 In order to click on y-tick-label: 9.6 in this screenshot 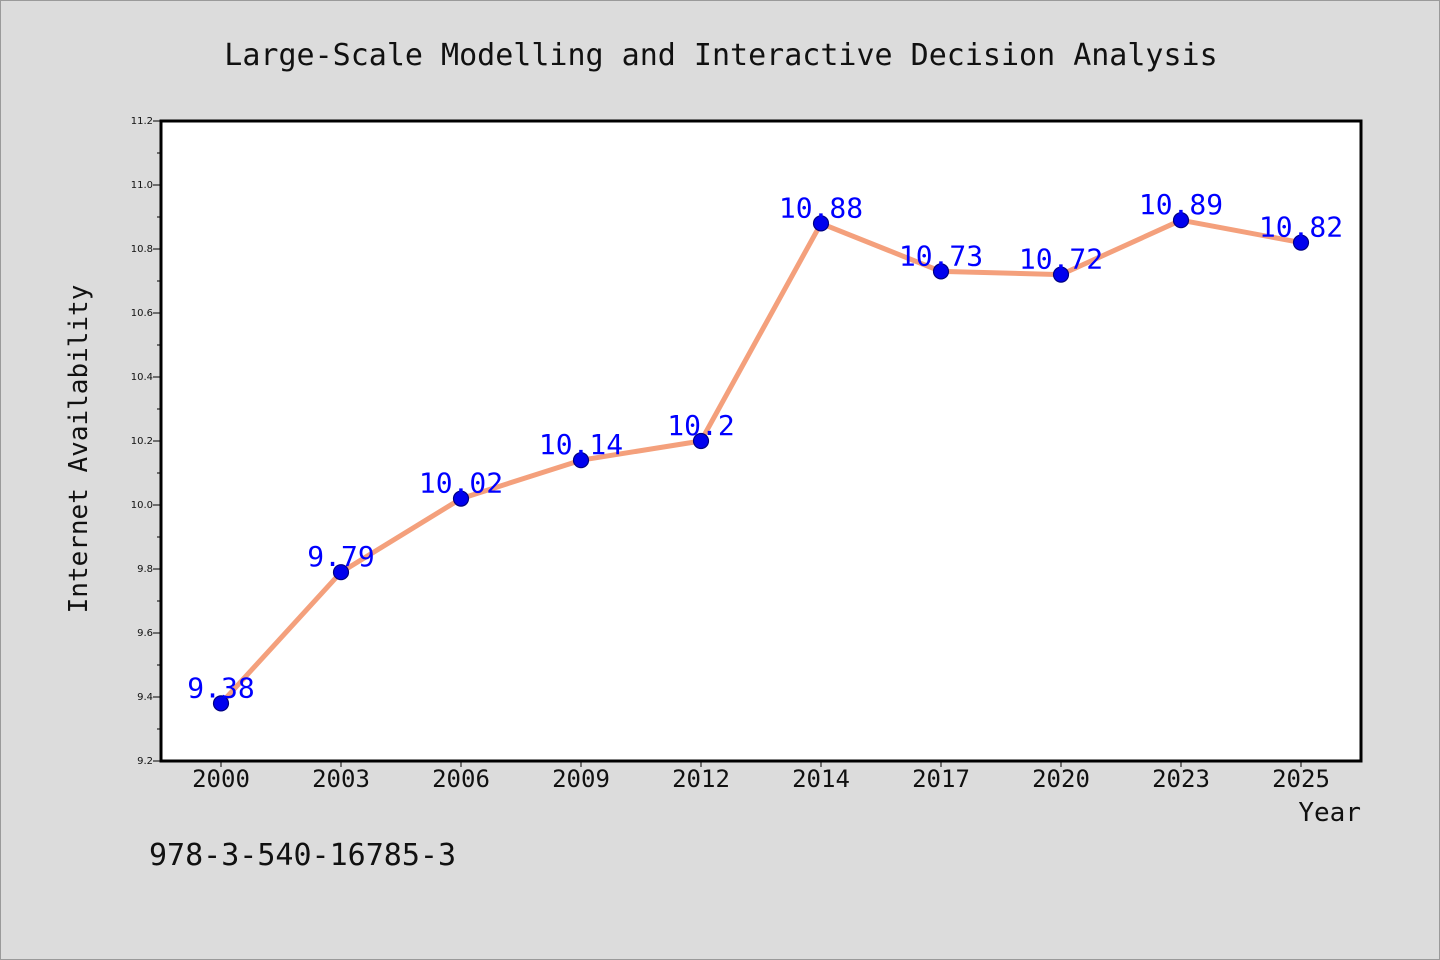, I will do `click(145, 633)`.